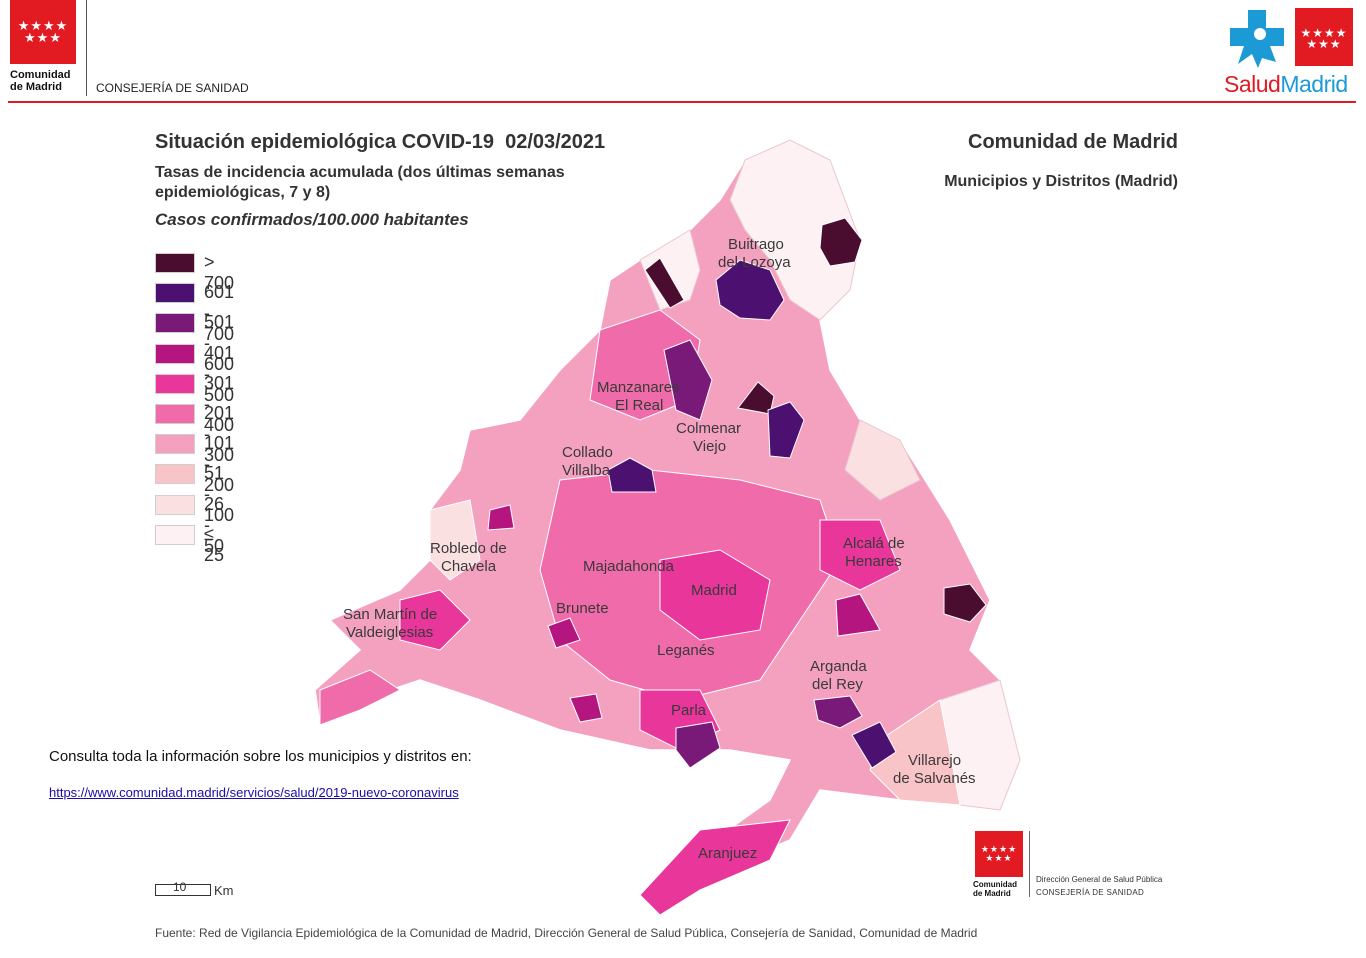 The height and width of the screenshot is (958, 1366). I want to click on region-subtitle: Municipios y Distritos (Madrid), so click(1061, 181).